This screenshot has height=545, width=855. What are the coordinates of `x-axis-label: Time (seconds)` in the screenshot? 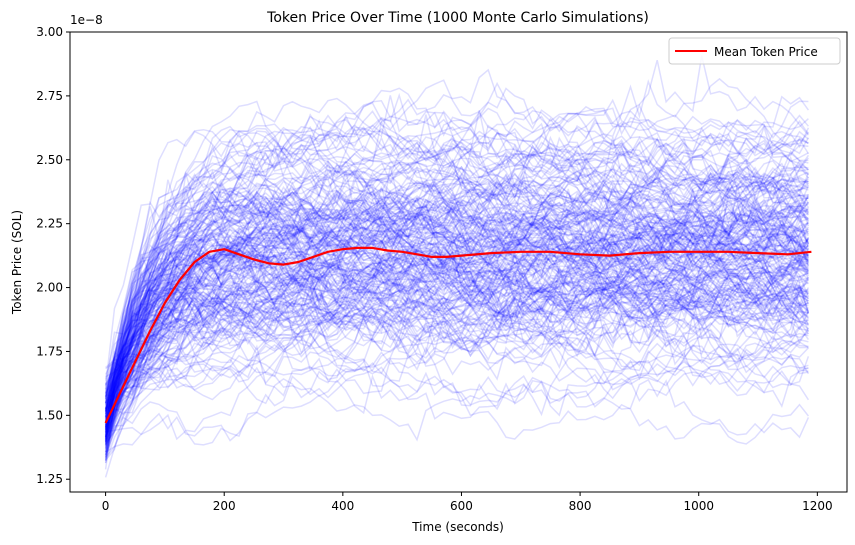 It's located at (457, 527).